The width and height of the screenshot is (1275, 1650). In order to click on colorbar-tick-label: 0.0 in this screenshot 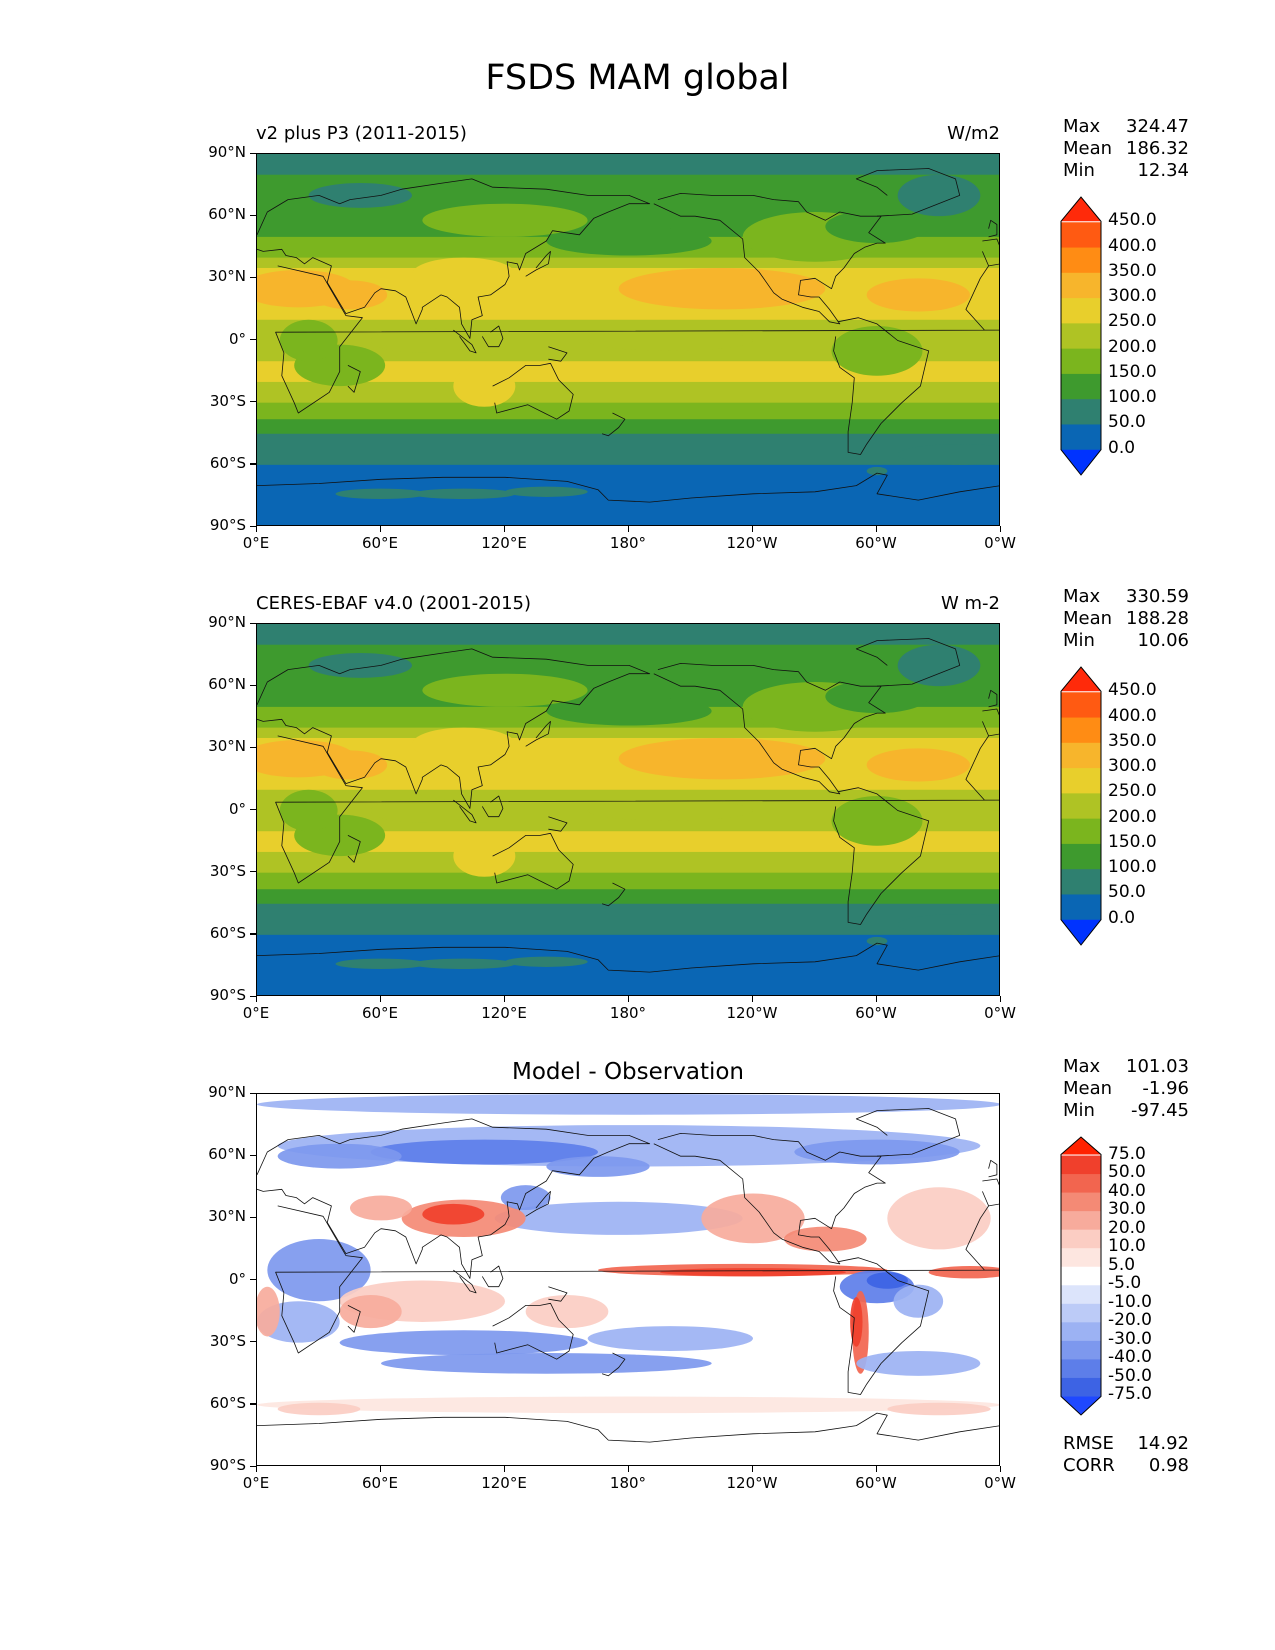, I will do `click(1122, 917)`.